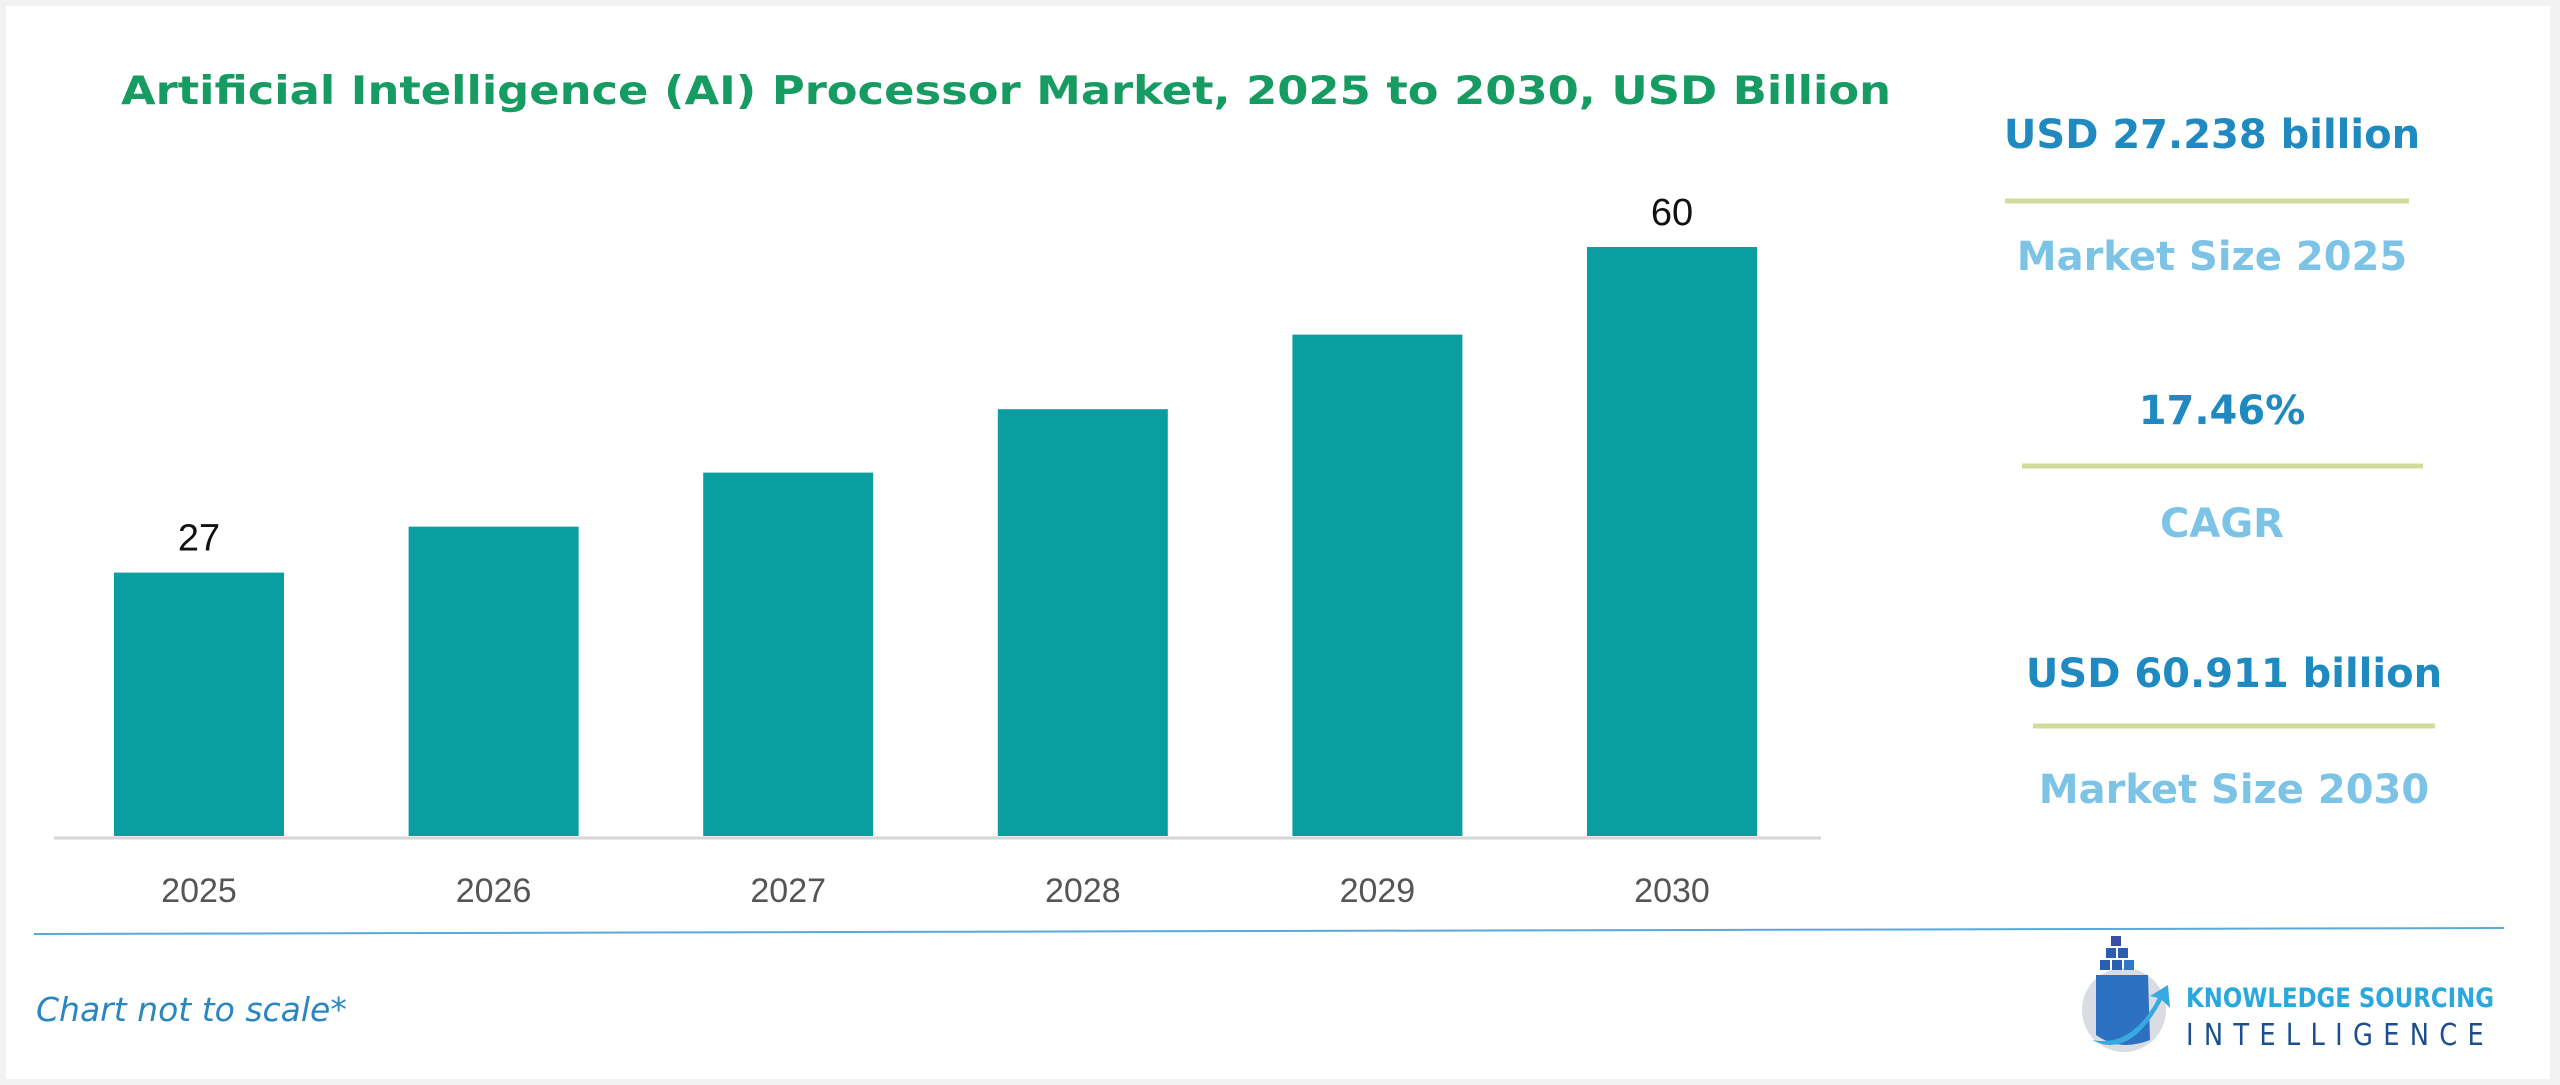  Describe the element at coordinates (1083, 891) in the screenshot. I see `x-tick-2028: 2028` at that location.